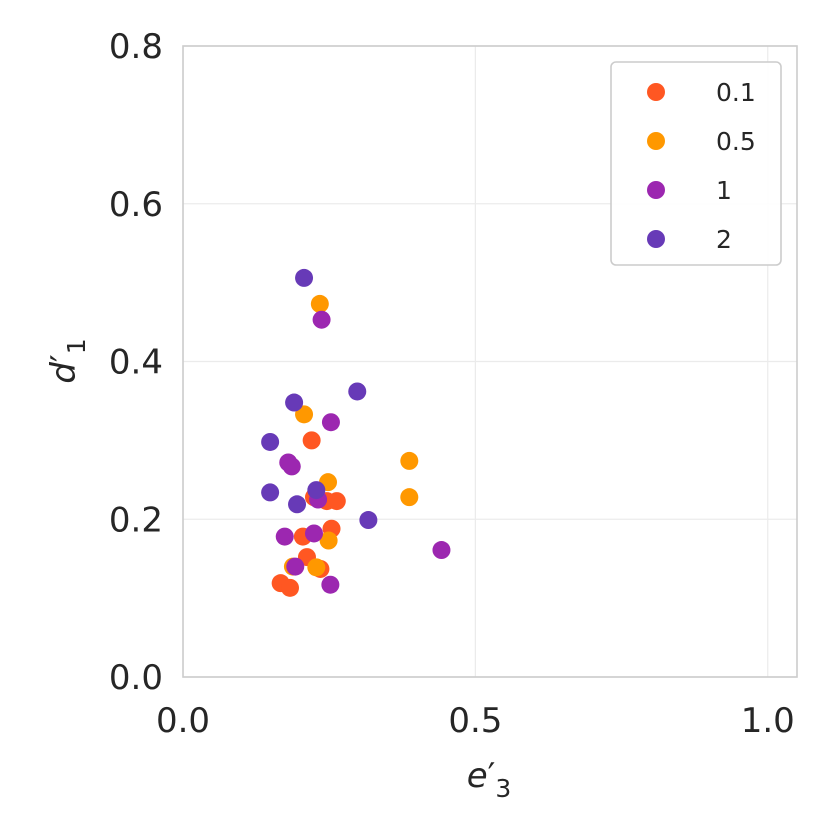 The height and width of the screenshot is (832, 832). What do you see at coordinates (136, 205) in the screenshot?
I see `y-tick-label: 0.6` at bounding box center [136, 205].